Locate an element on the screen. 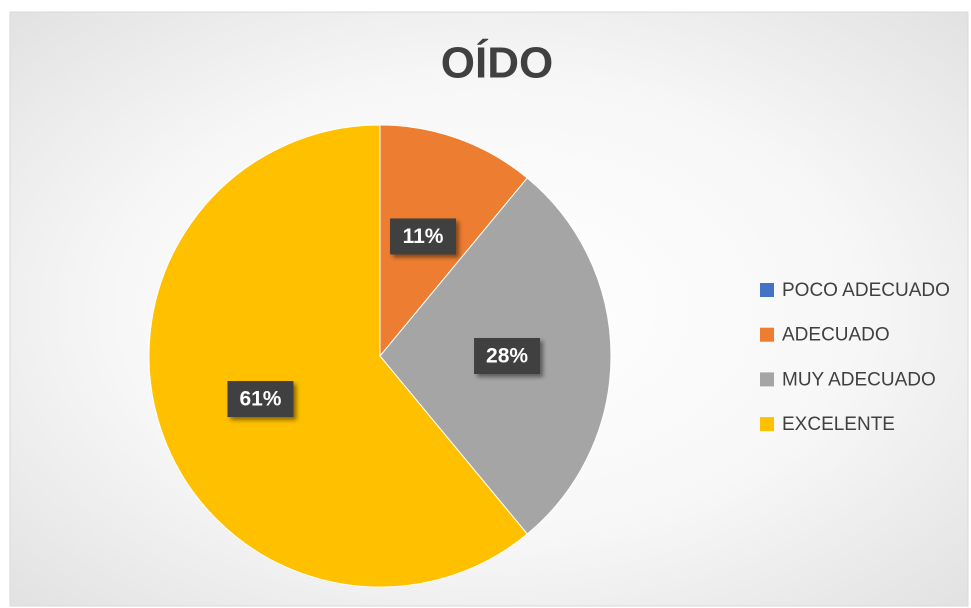 The width and height of the screenshot is (971, 608). legend-label: MUY ADECUADO is located at coordinates (859, 379).